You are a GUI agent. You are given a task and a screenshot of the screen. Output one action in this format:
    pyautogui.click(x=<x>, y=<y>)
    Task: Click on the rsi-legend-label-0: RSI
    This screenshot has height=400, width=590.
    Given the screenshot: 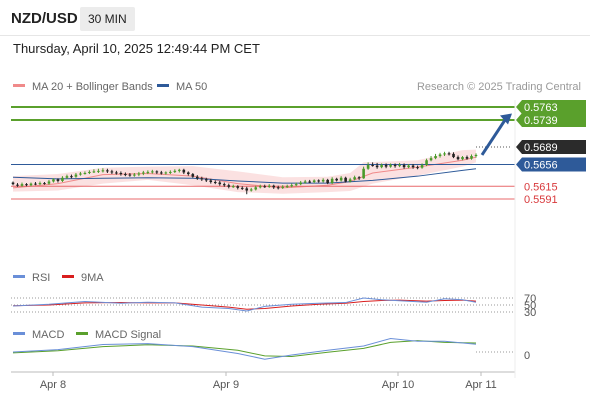 What is the action you would take?
    pyautogui.click(x=41, y=278)
    